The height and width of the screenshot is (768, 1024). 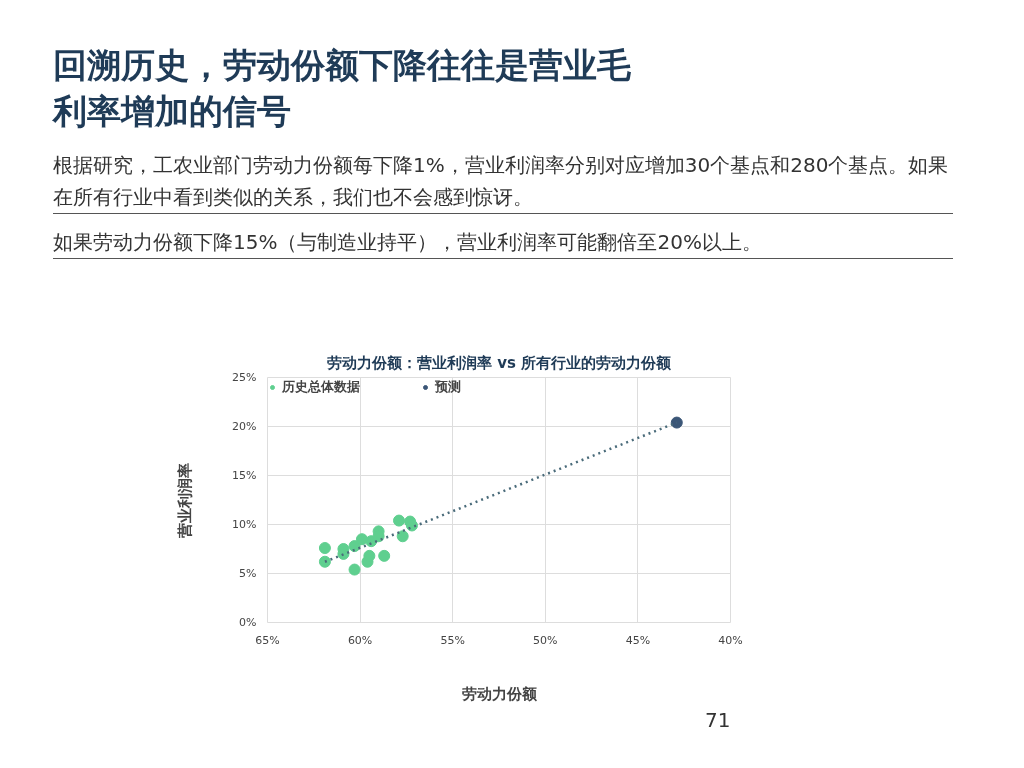 I want to click on x-tick-label: 65%, so click(x=267, y=640).